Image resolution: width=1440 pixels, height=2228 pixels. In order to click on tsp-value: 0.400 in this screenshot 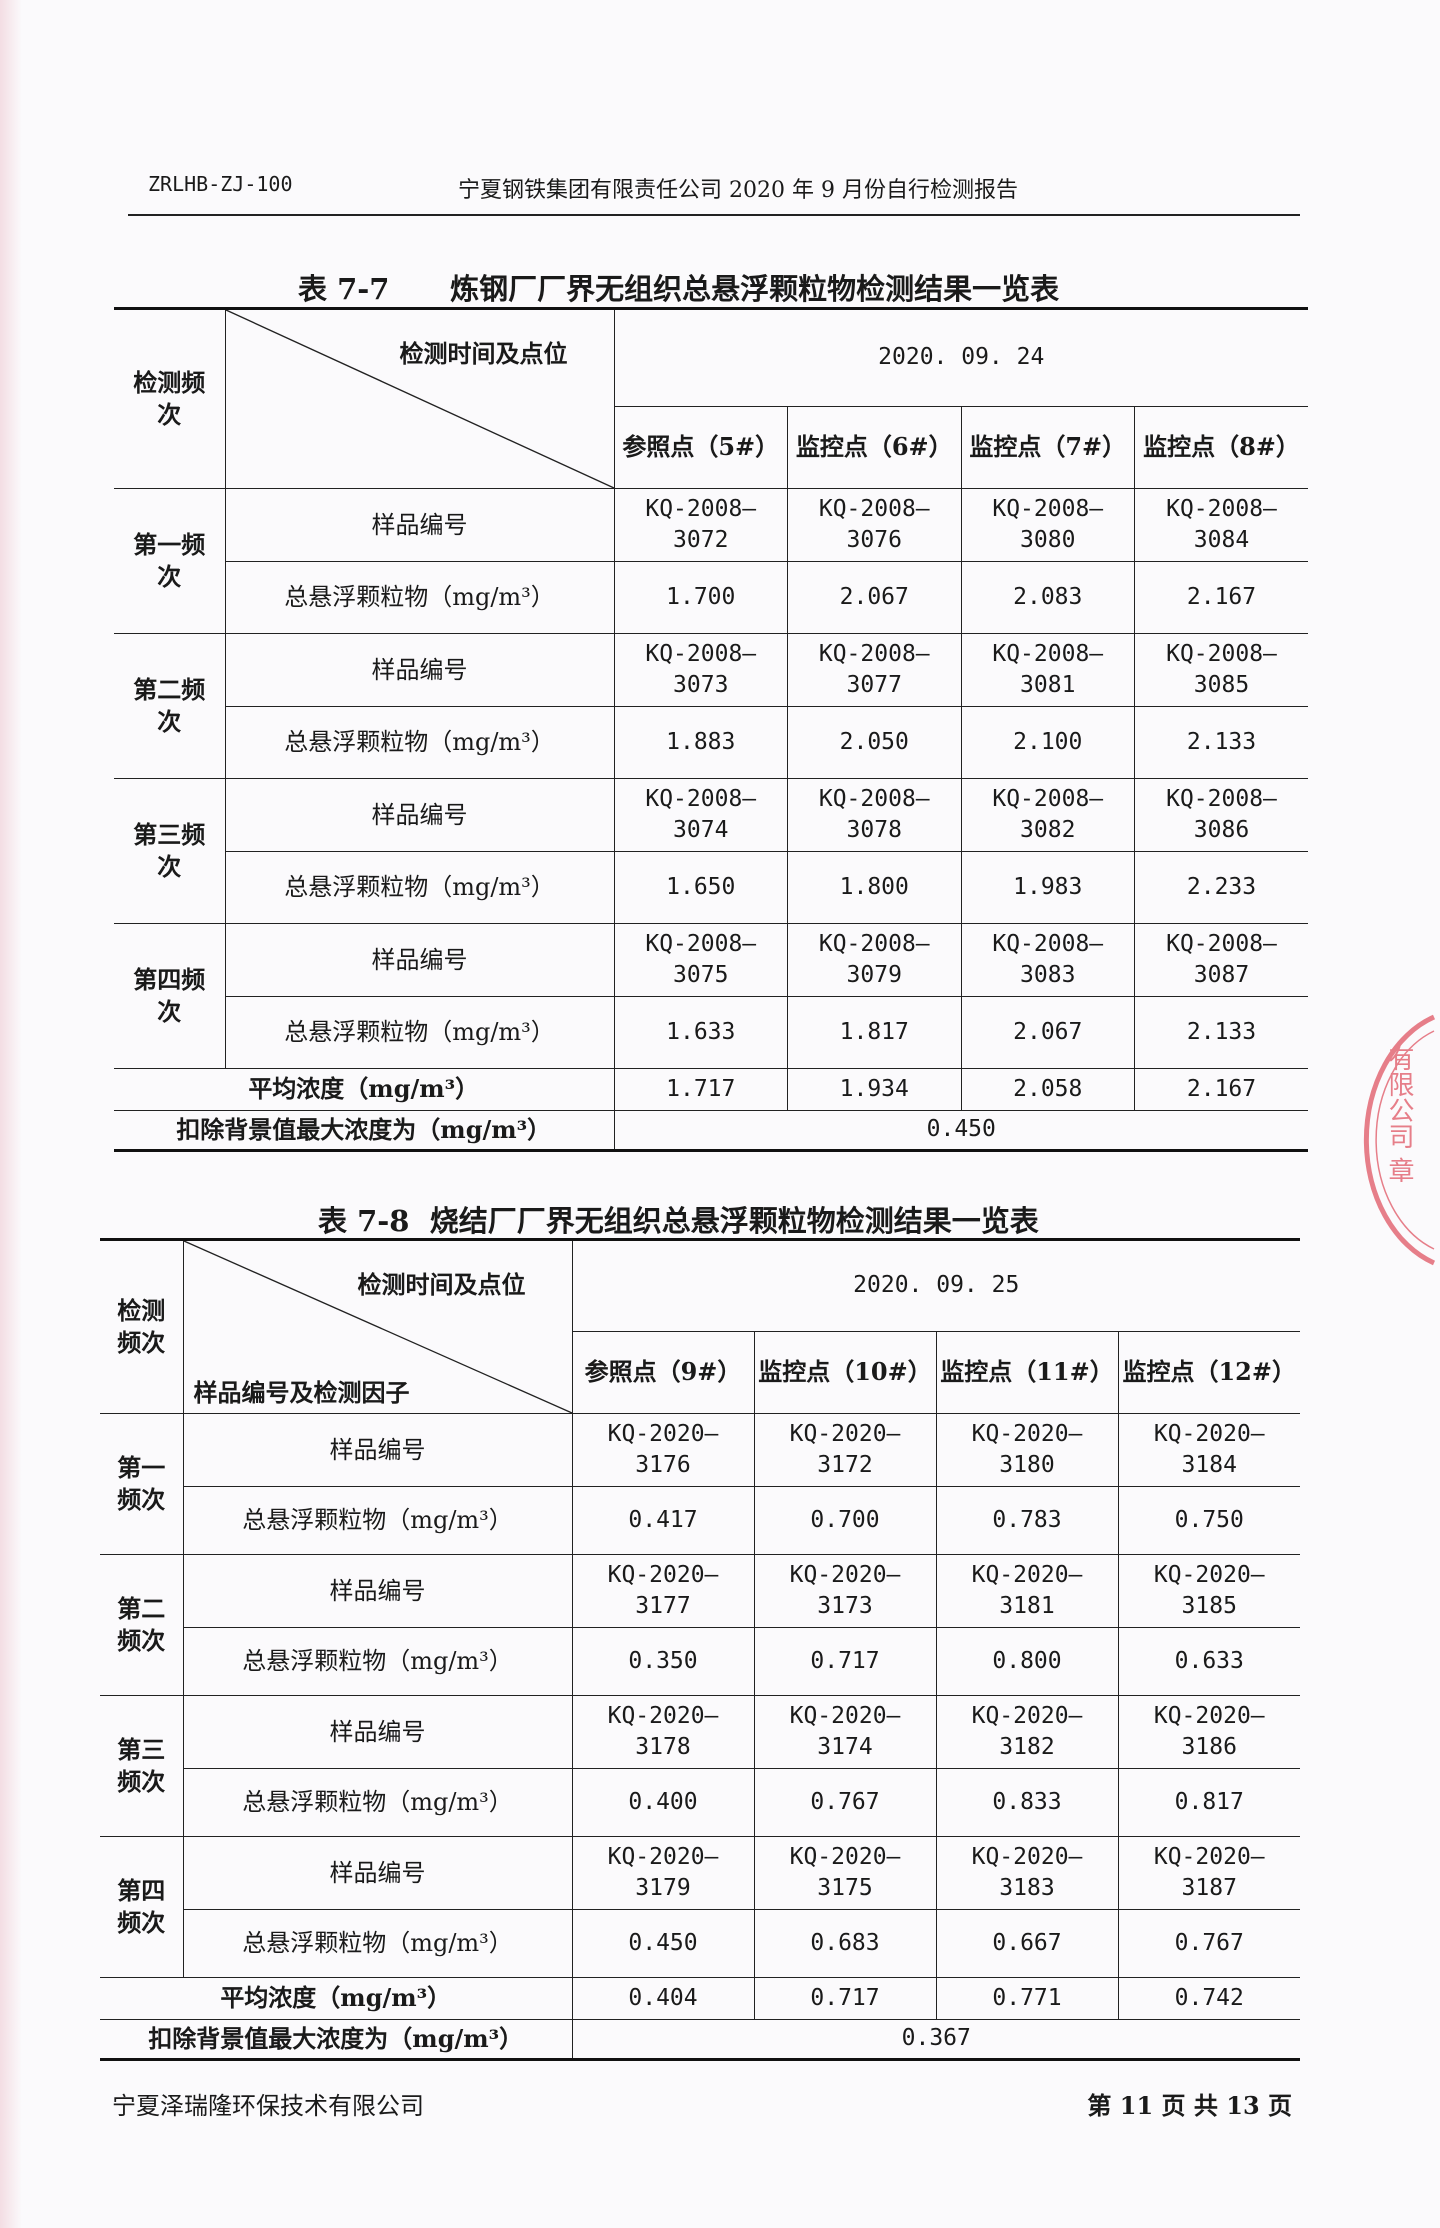, I will do `click(663, 1802)`.